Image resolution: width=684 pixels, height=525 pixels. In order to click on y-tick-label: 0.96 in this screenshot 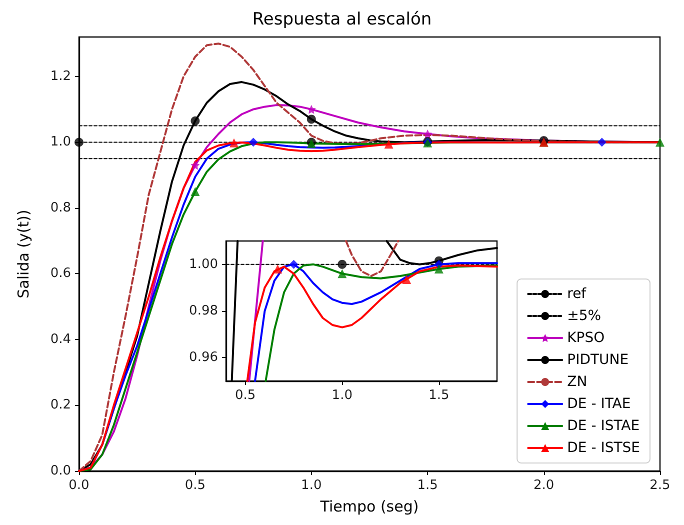, I will do `click(203, 358)`.